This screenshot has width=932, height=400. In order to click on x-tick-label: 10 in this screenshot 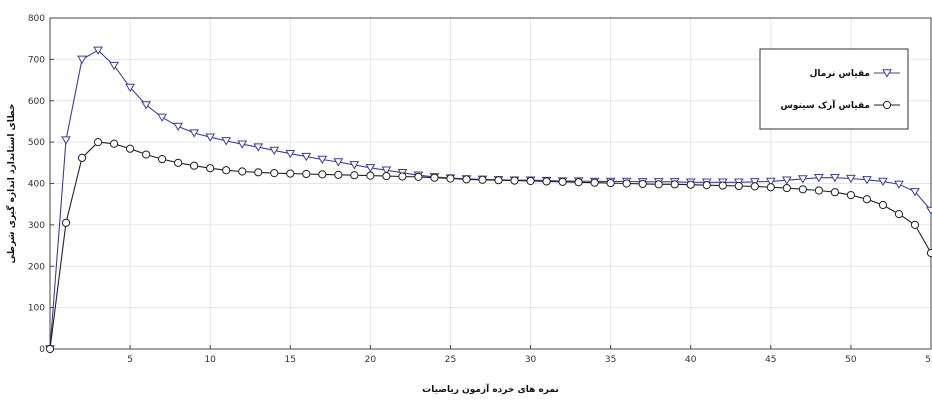, I will do `click(210, 360)`.